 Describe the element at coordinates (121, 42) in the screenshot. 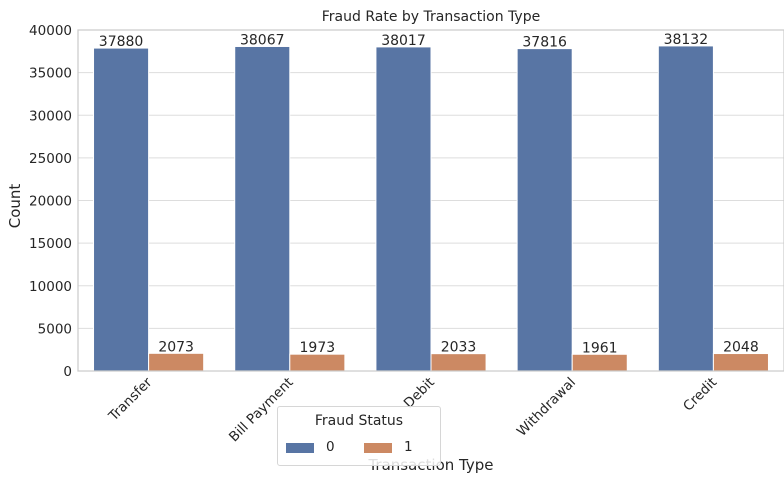

I see `bar-value-label: 37880` at that location.